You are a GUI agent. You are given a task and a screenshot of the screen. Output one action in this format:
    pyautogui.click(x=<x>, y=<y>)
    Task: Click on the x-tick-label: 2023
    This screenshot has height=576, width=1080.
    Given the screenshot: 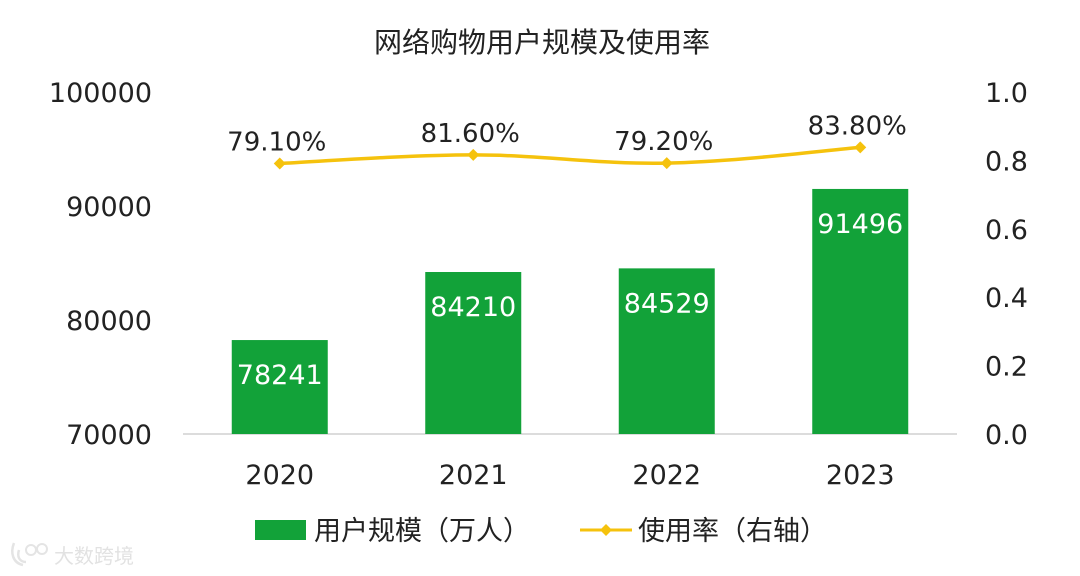 What is the action you would take?
    pyautogui.click(x=860, y=475)
    